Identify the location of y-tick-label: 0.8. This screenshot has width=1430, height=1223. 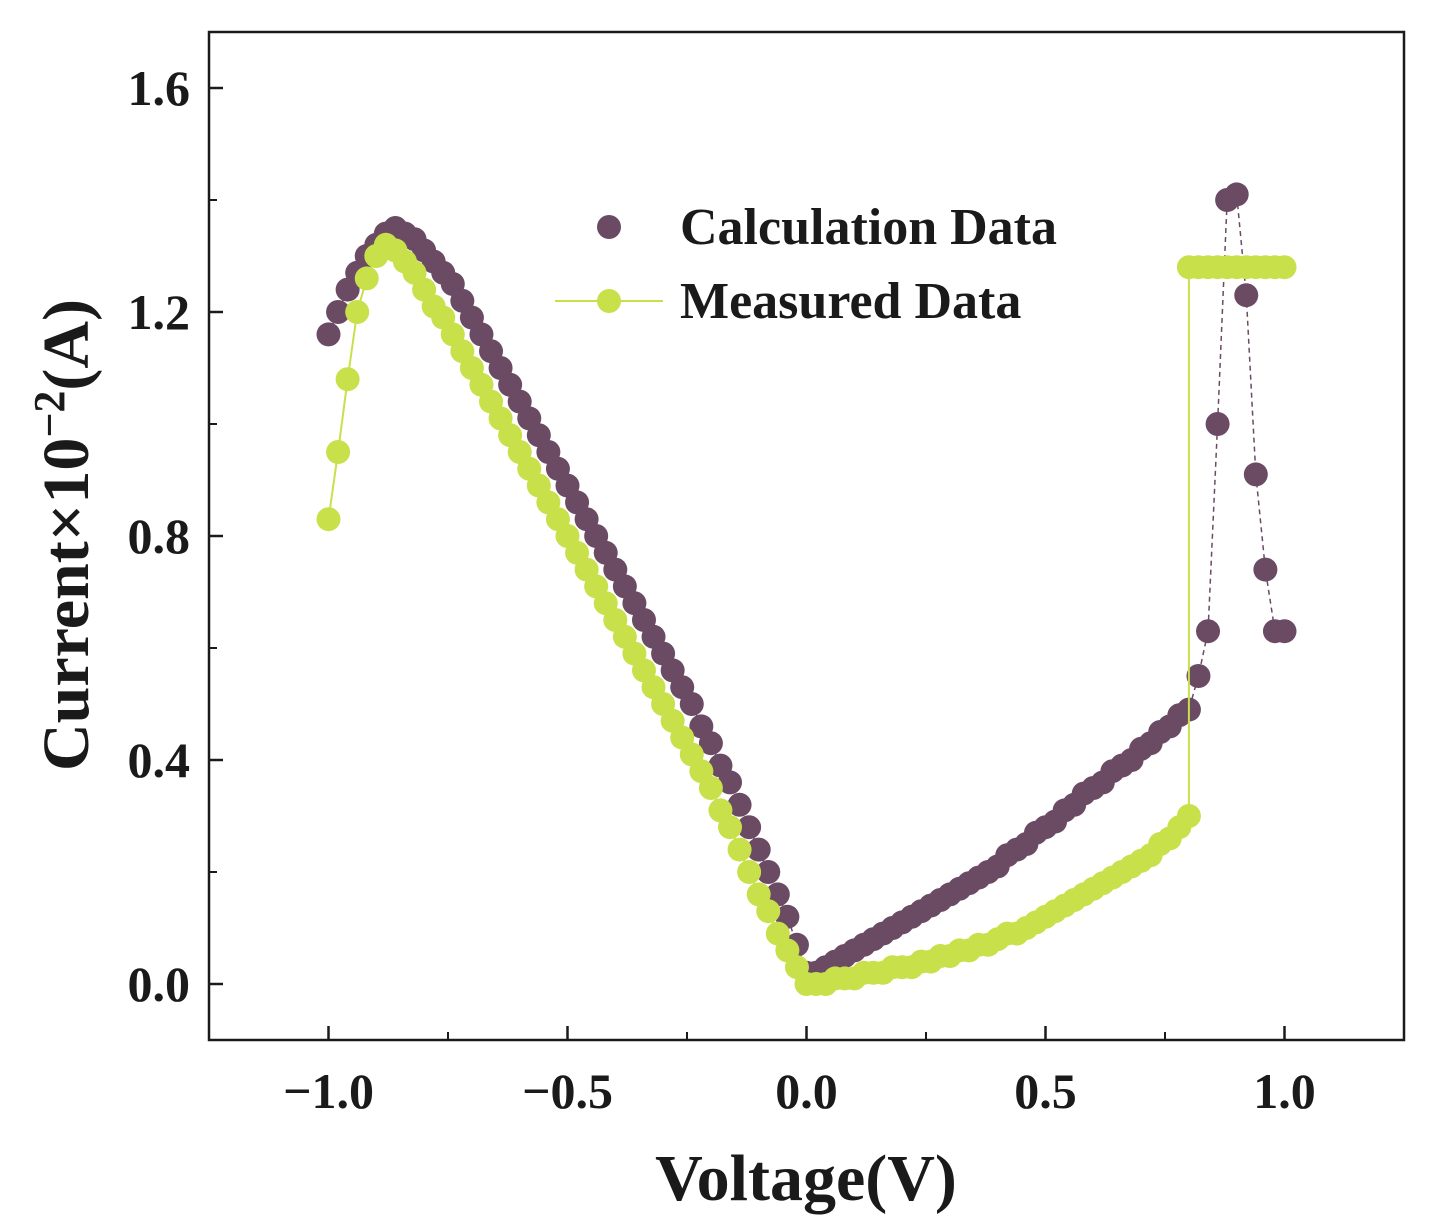
(159, 536).